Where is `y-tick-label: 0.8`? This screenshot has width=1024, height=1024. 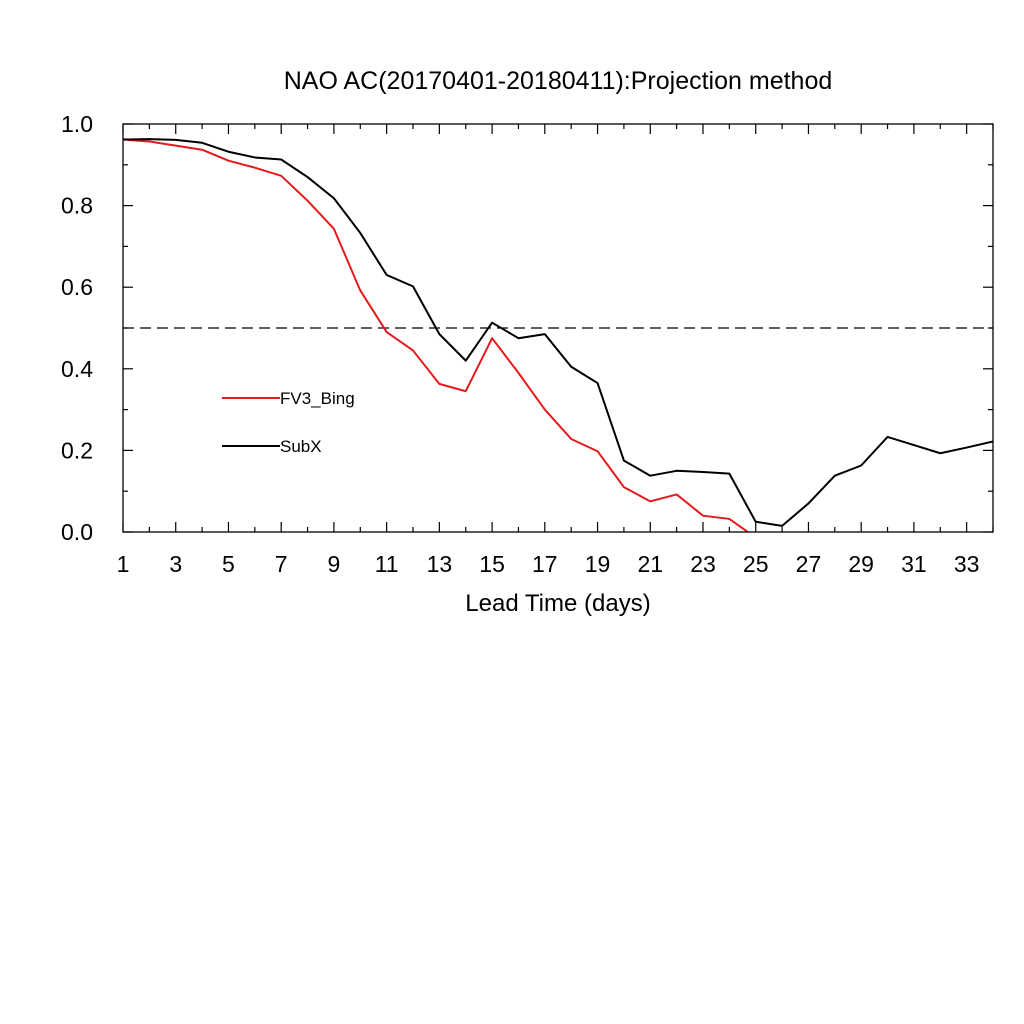 y-tick-label: 0.8 is located at coordinates (77, 206).